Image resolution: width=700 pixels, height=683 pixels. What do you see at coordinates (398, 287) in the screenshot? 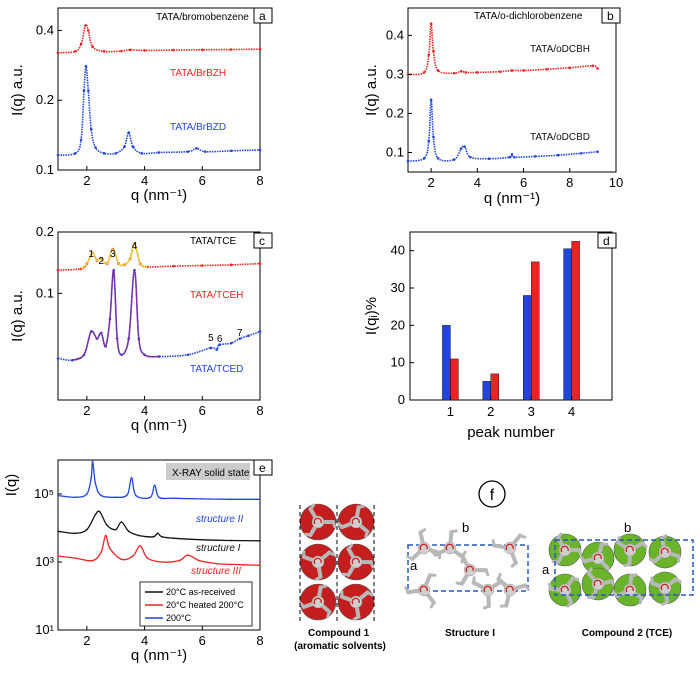
I see `y-tick-label: 30` at bounding box center [398, 287].